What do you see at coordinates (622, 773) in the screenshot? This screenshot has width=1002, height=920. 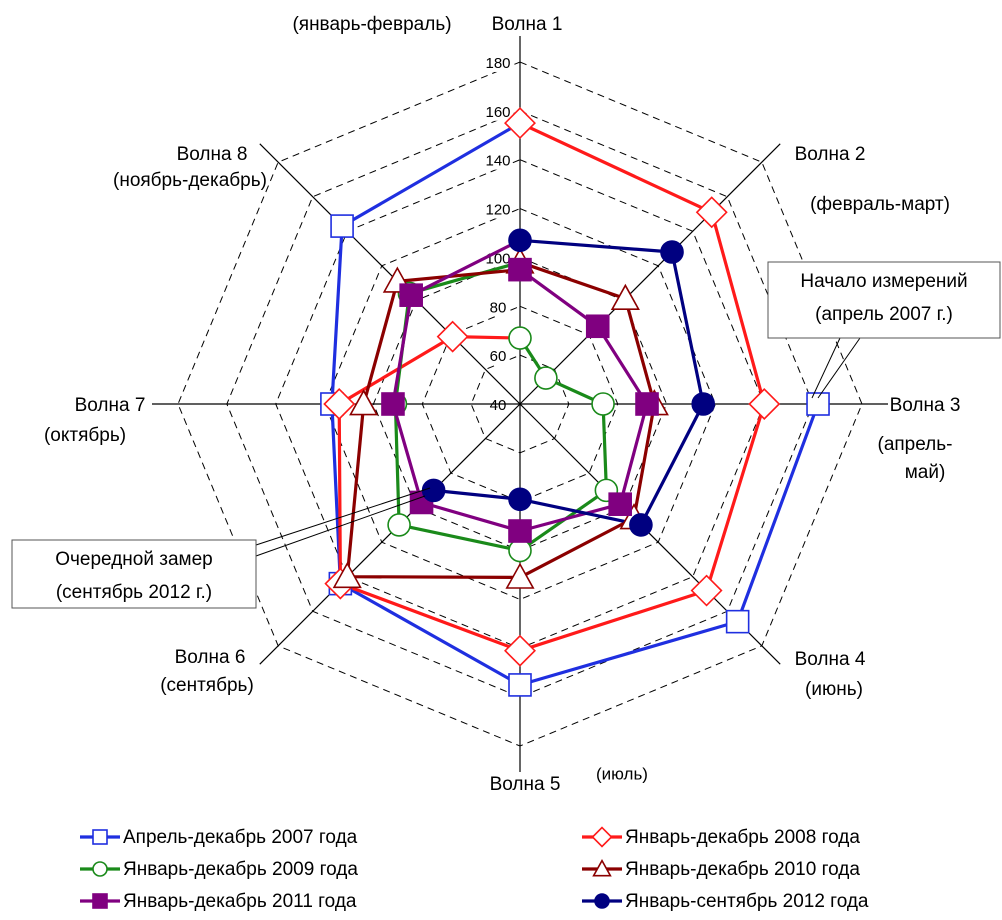 I see `period-label: (июль)` at bounding box center [622, 773].